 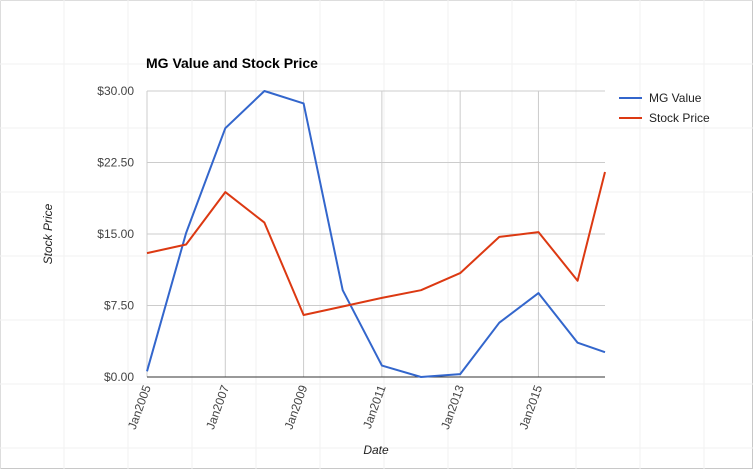 I want to click on x-axis-title: Date, so click(x=376, y=450).